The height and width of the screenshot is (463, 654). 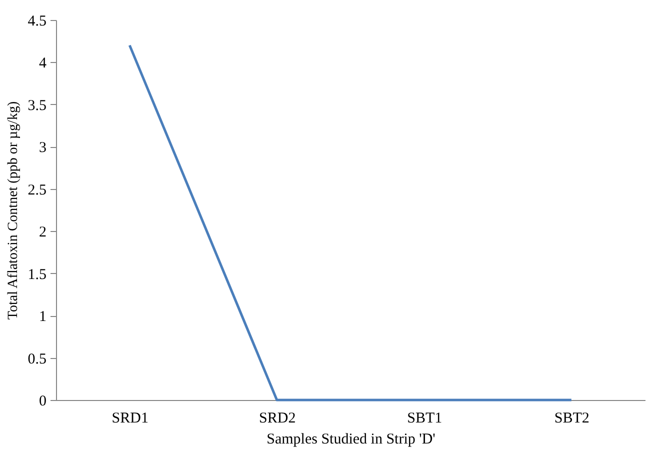 I want to click on y-tick-label: 3, so click(x=42, y=148).